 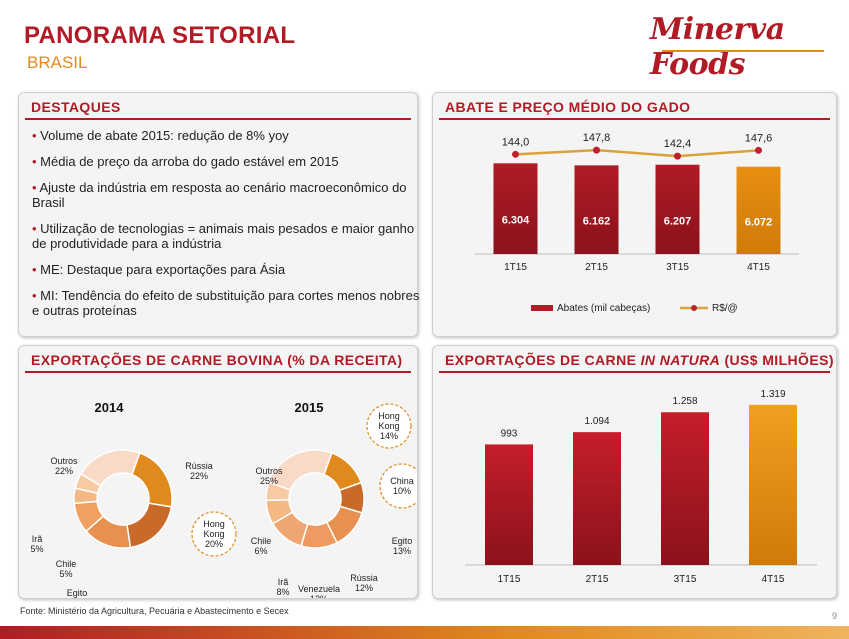 I want to click on abate-bar-label: 6.162, so click(x=597, y=222).